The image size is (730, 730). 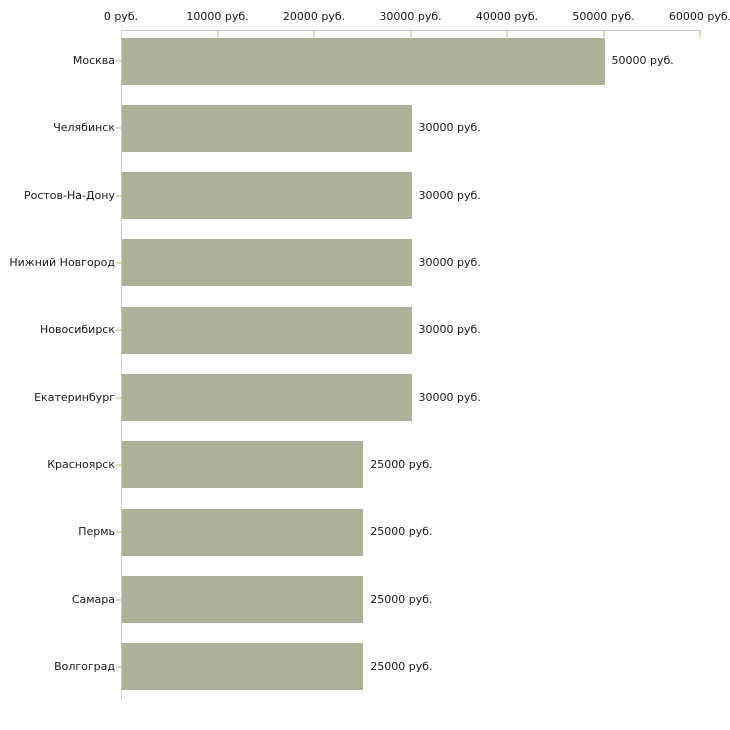 I want to click on category-label: Новосибирск, so click(x=77, y=330).